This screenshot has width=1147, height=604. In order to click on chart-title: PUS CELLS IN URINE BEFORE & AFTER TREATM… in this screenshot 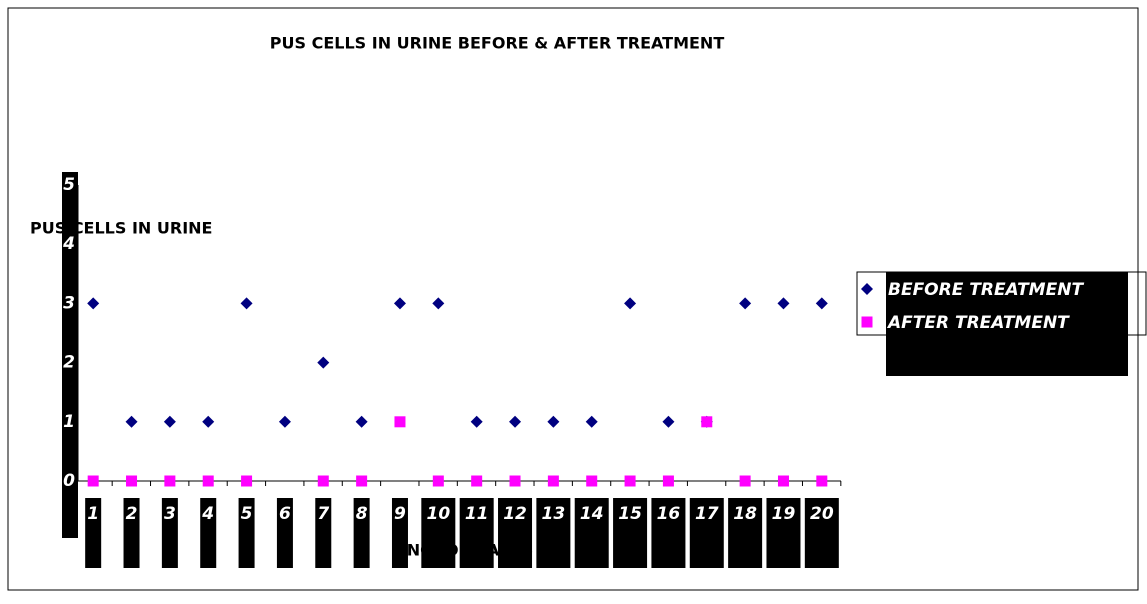, I will do `click(497, 43)`.